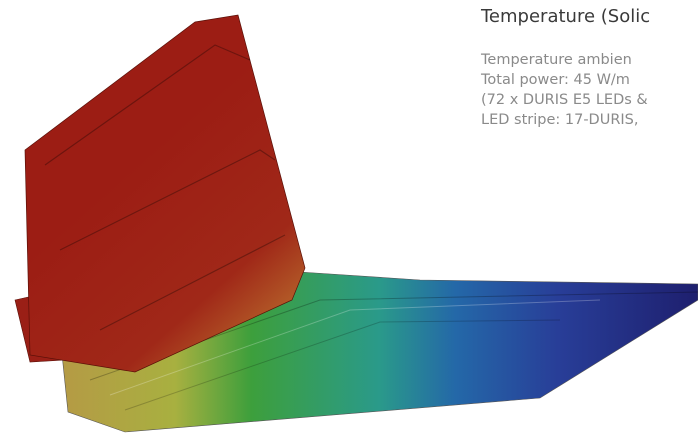 The image size is (698, 439). What do you see at coordinates (564, 100) in the screenshot?
I see `info-line: (72 x DURIS E5 LEDs &` at bounding box center [564, 100].